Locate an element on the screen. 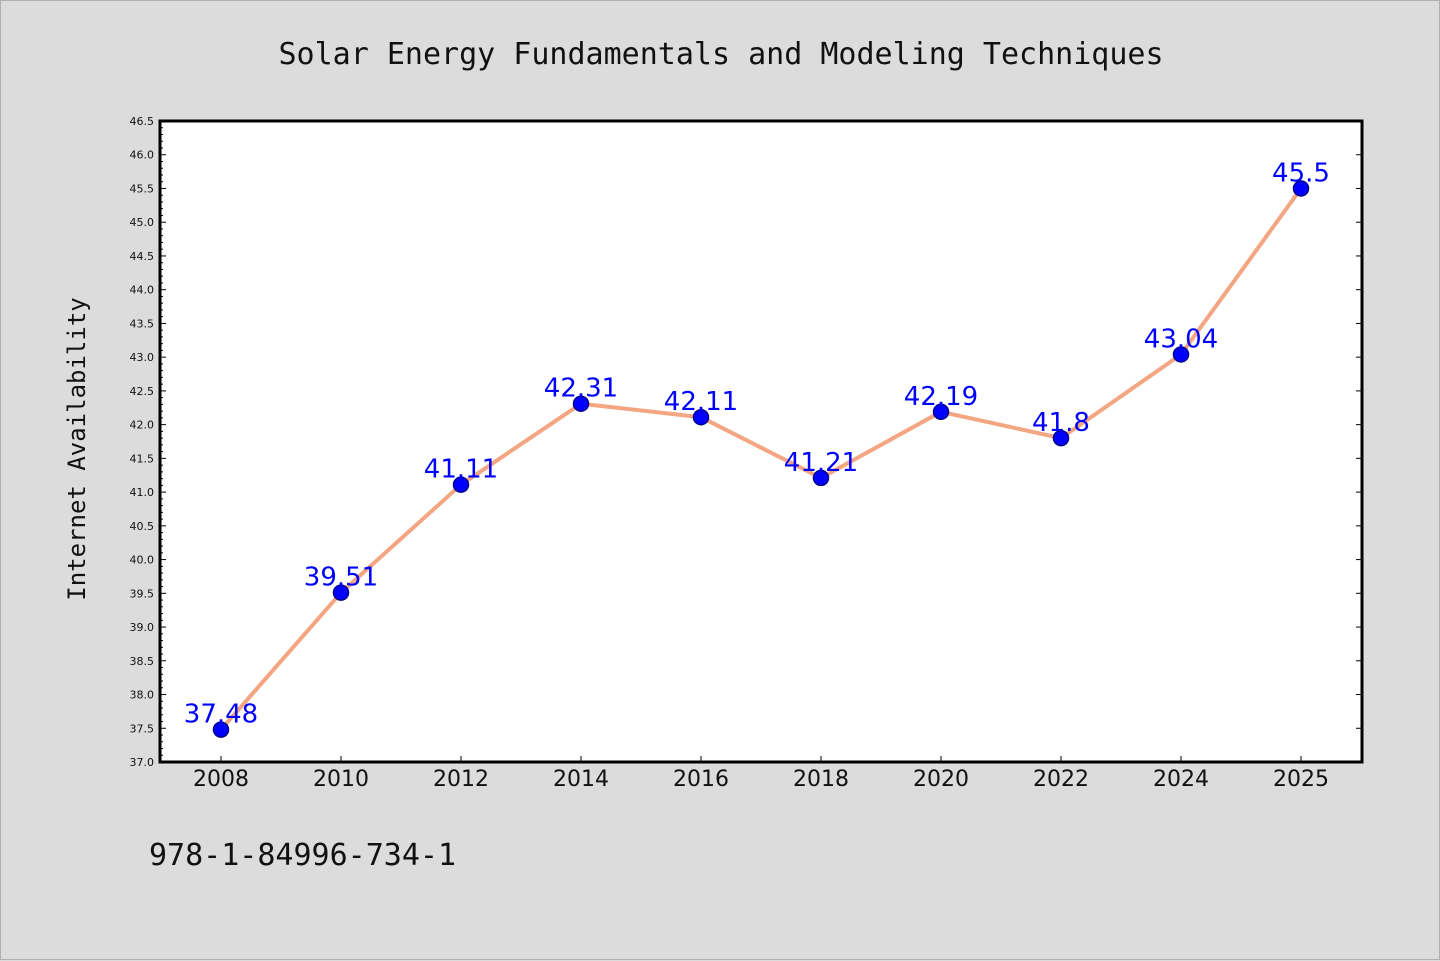  x-tick-label: 2016 is located at coordinates (701, 779).